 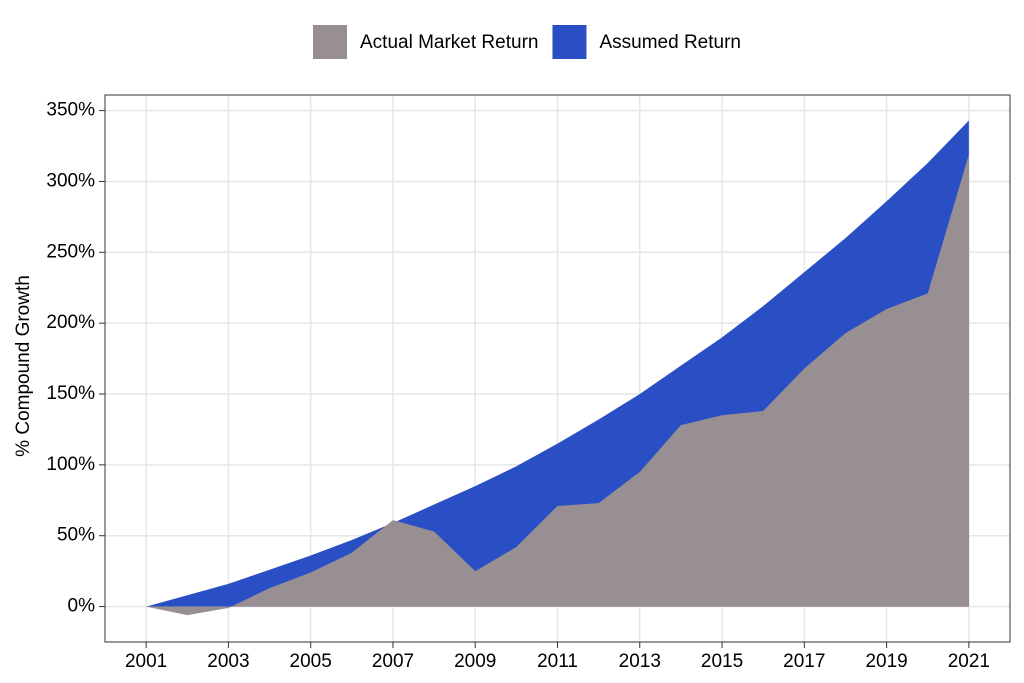 I want to click on x-tick-label: 2003, so click(x=228, y=661).